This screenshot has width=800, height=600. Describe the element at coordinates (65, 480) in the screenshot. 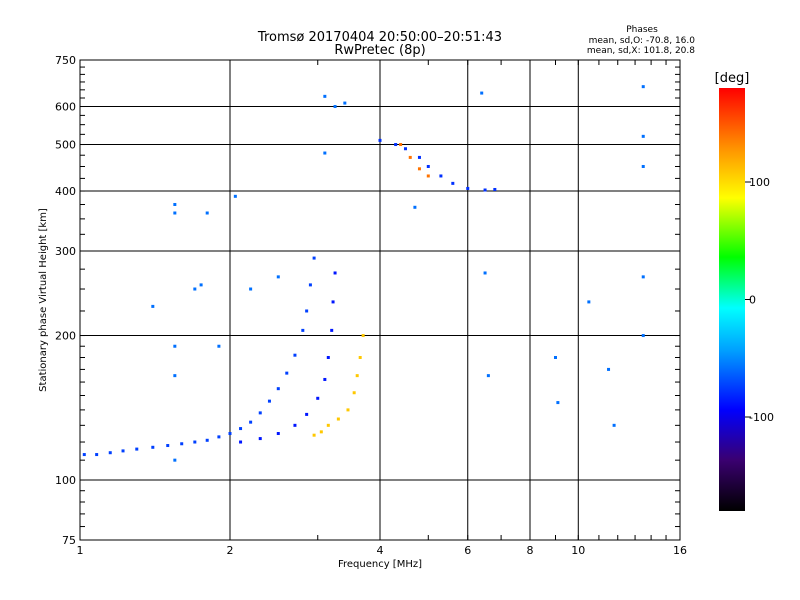

I see `y-tick-label: 100` at that location.